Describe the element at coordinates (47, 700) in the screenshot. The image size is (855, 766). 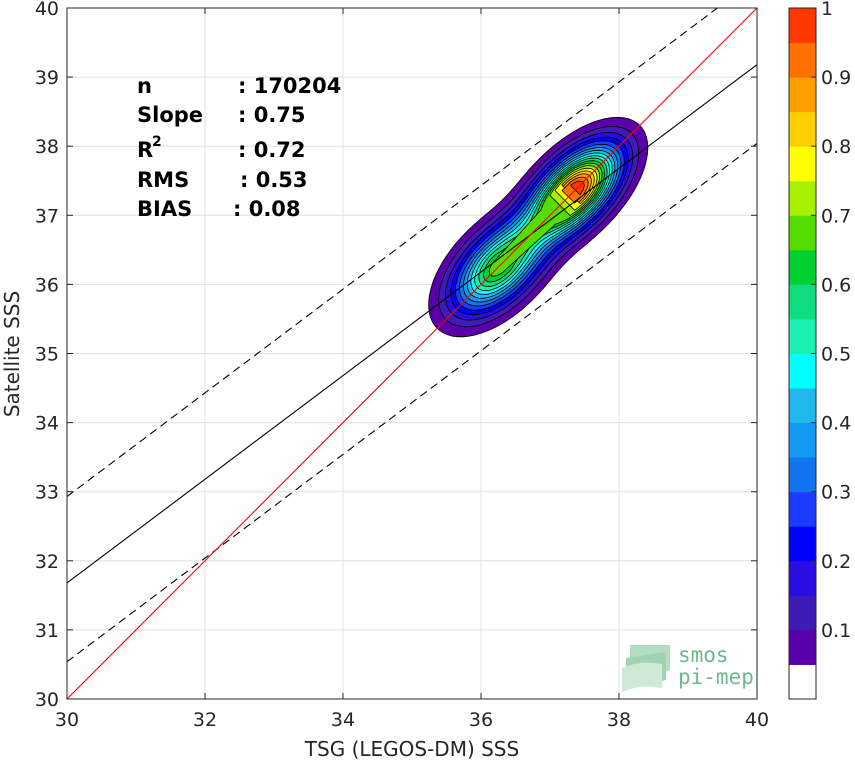
I see `y-tick-label: 30` at that location.